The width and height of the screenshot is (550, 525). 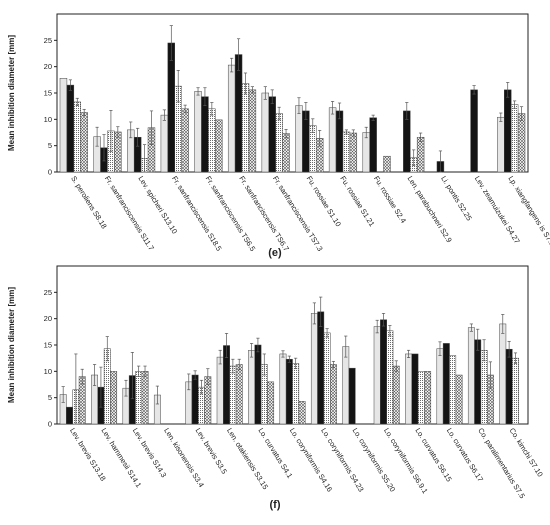 What do you see at coordinates (275, 505) in the screenshot?
I see `panel-label: (f)` at bounding box center [275, 505].